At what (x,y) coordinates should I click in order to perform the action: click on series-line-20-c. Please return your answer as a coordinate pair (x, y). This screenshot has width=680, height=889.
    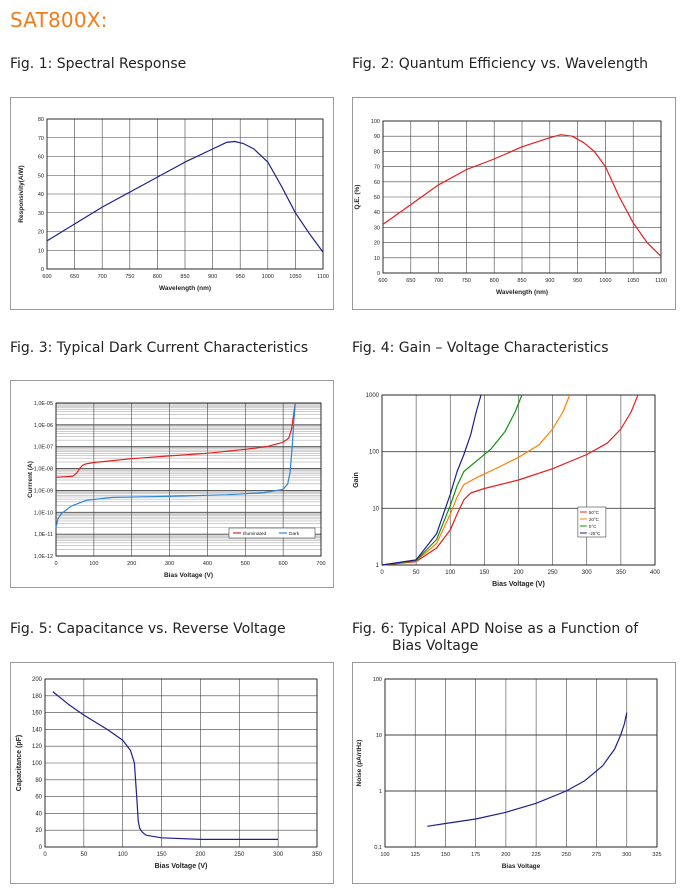
    Looking at the image, I should click on (476, 480).